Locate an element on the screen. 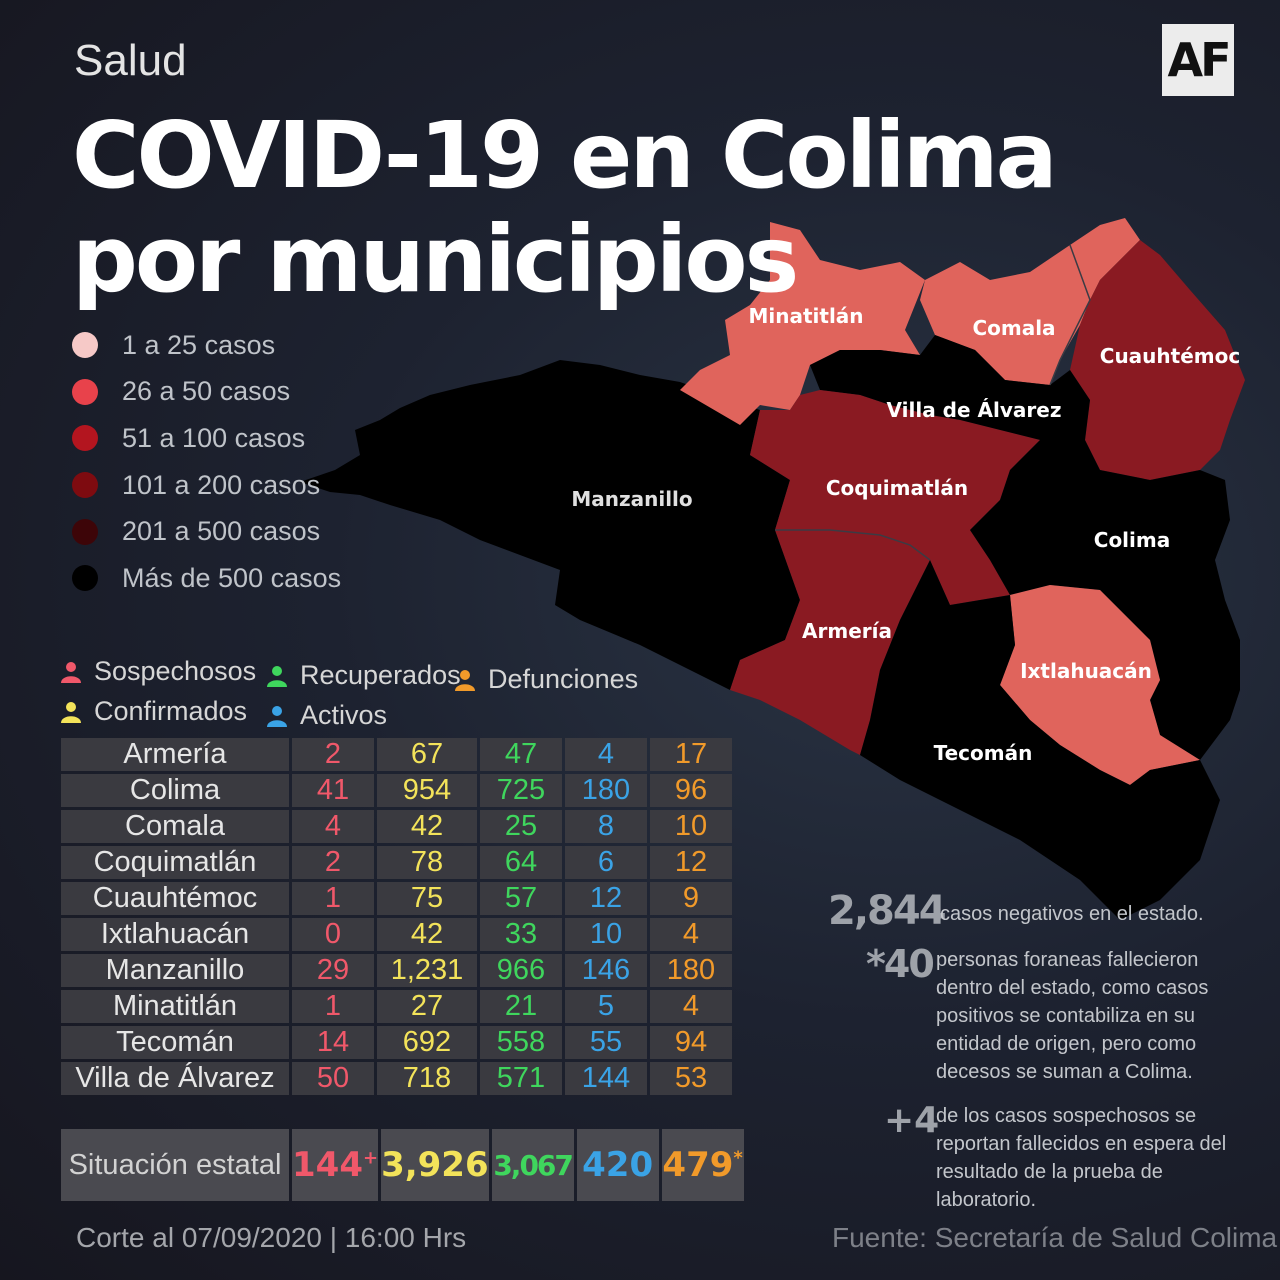 This screenshot has width=1280, height=1280. sospechosos-cell: 1 is located at coordinates (333, 898).